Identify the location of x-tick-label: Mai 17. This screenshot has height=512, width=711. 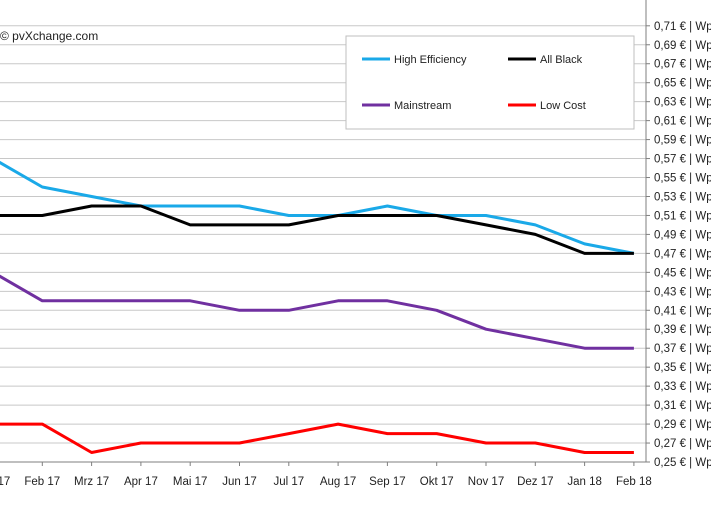
(190, 482).